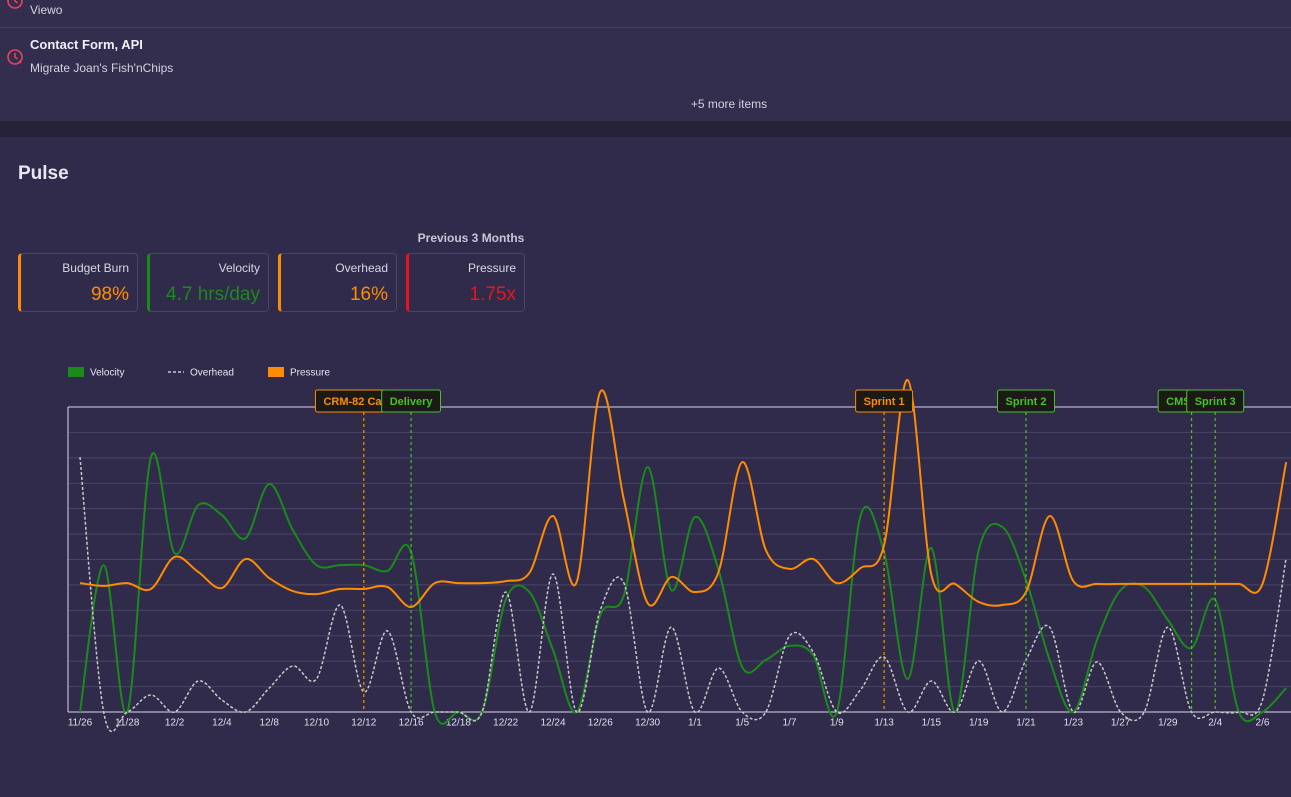 This screenshot has height=797, width=1291. I want to click on x-tick-label: 1/29, so click(1168, 723).